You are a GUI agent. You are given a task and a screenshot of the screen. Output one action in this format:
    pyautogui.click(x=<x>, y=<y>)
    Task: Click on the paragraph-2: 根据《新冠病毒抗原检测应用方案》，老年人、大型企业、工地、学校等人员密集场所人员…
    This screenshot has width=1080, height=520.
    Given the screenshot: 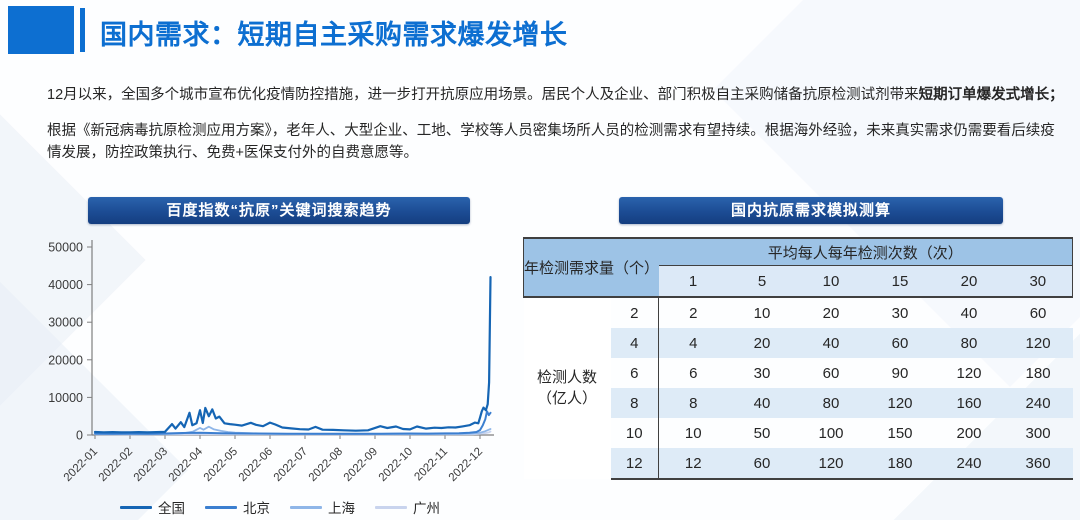 What is the action you would take?
    pyautogui.click(x=551, y=142)
    